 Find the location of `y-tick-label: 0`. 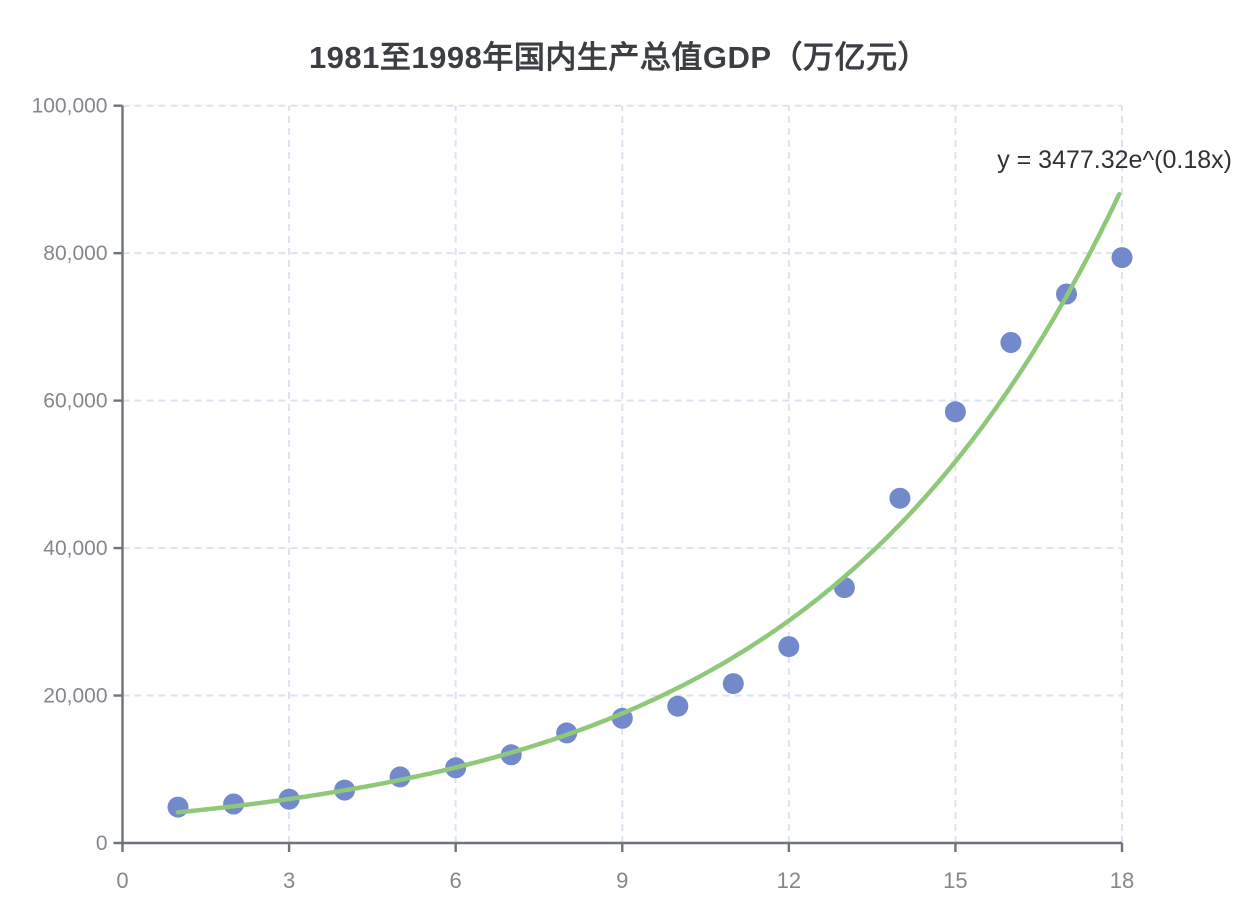

y-tick-label: 0 is located at coordinates (102, 843).